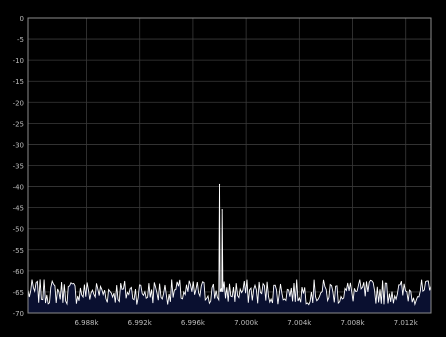  Describe the element at coordinates (299, 323) in the screenshot. I see `x-tick-label: 7.004k` at that location.